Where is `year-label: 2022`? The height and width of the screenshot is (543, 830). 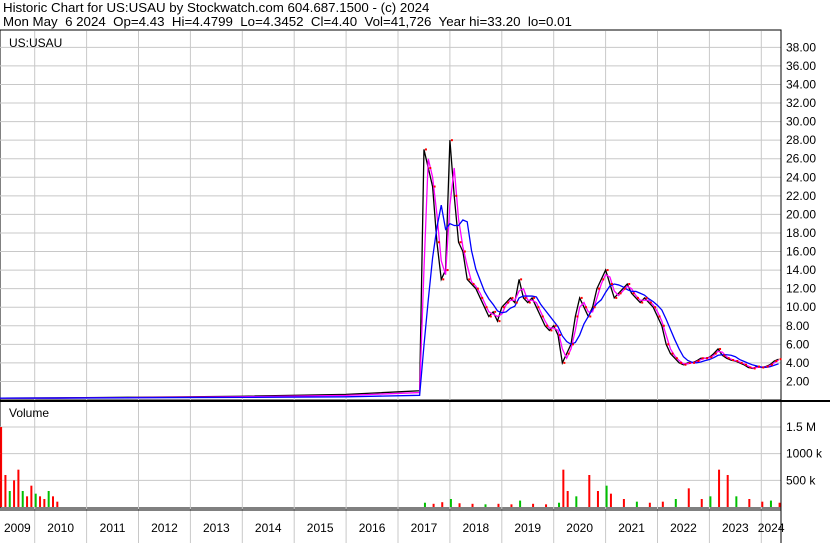 year-label: 2022 is located at coordinates (683, 528).